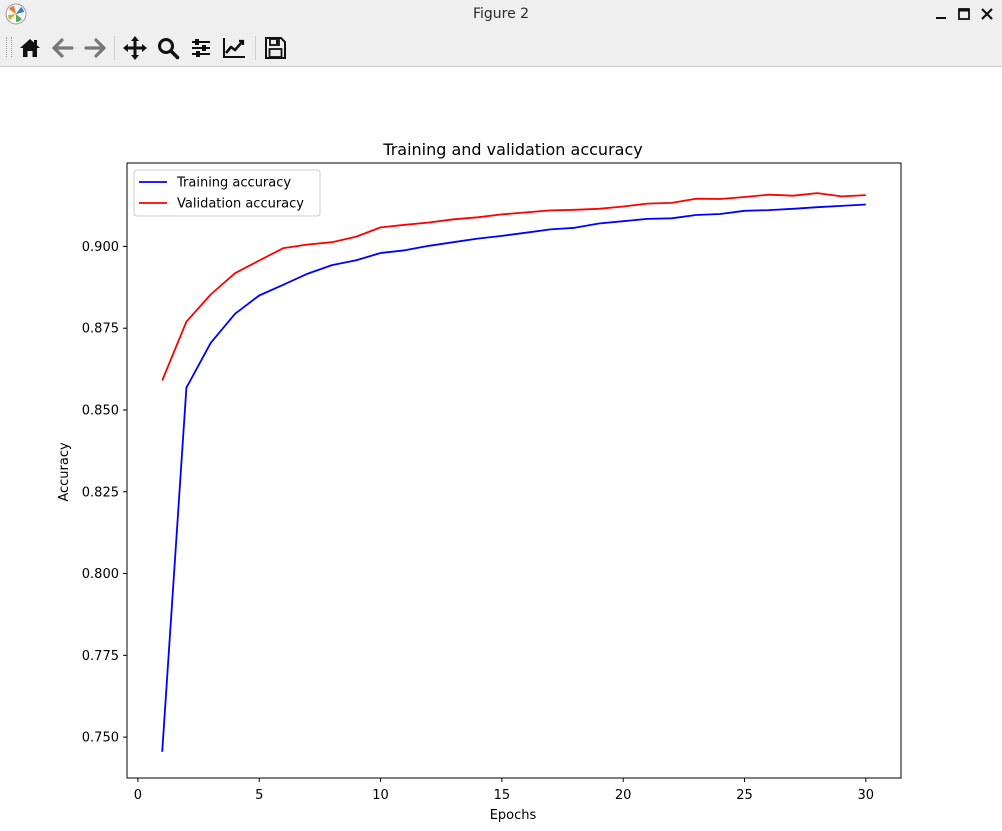 This screenshot has width=1002, height=831. What do you see at coordinates (233, 183) in the screenshot?
I see `legend-label: Training accuracy` at bounding box center [233, 183].